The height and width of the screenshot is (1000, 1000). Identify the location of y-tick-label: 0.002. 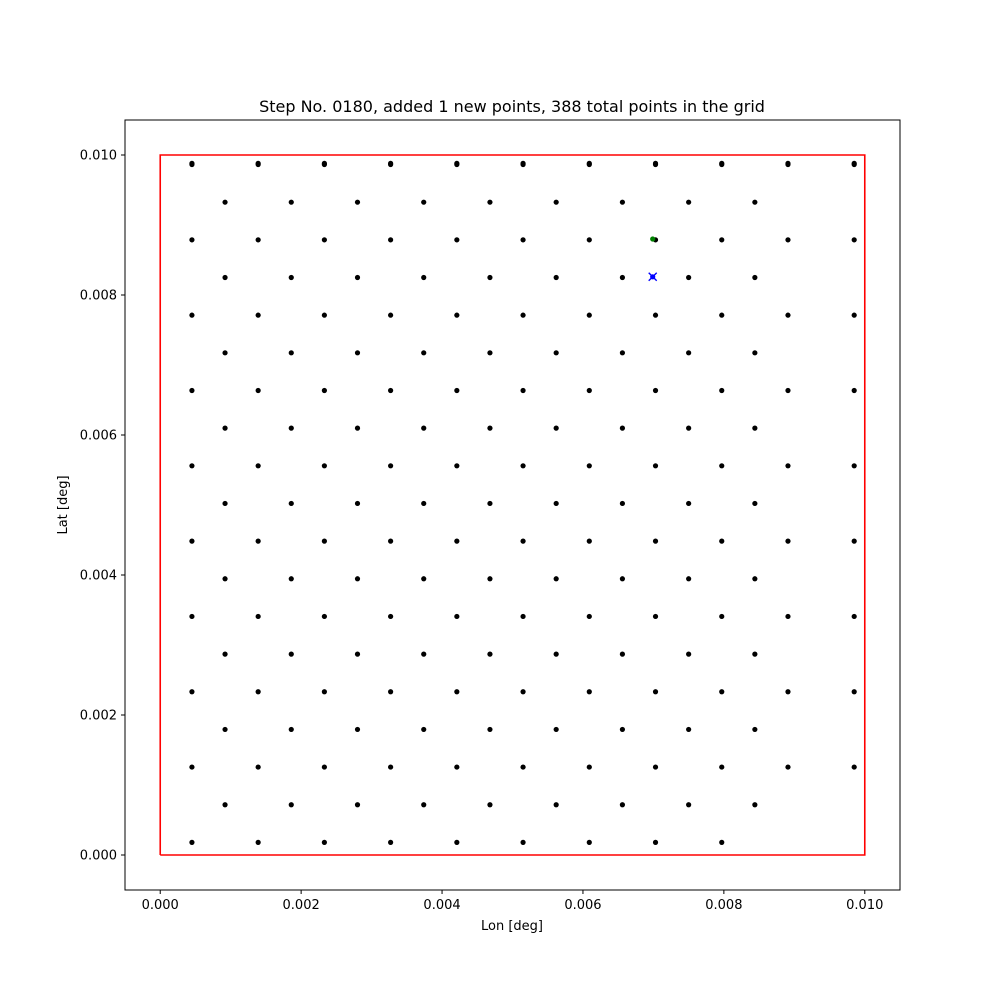
(98, 716).